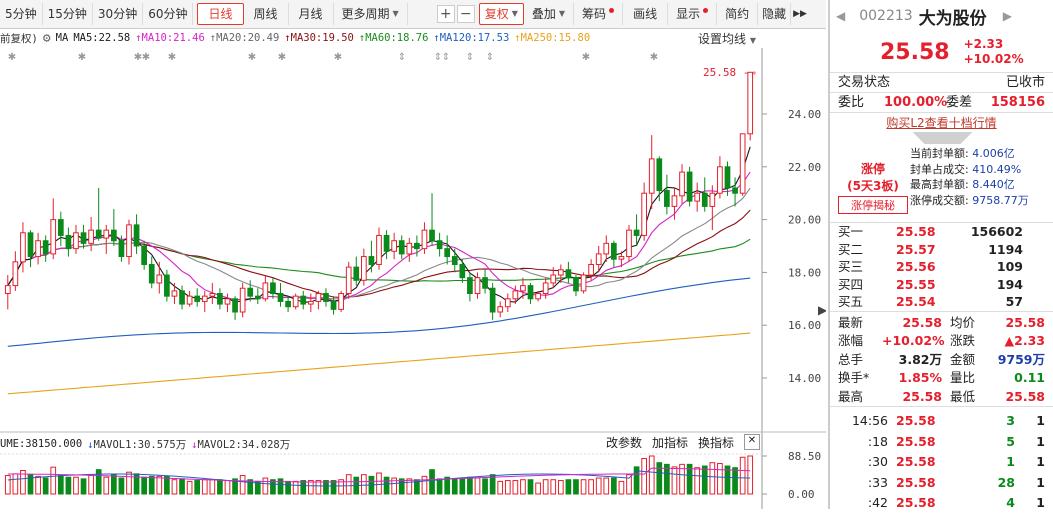 Image resolution: width=1053 pixels, height=514 pixels. What do you see at coordinates (46, 38) in the screenshot?
I see `gear-icon: ⚙` at bounding box center [46, 38].